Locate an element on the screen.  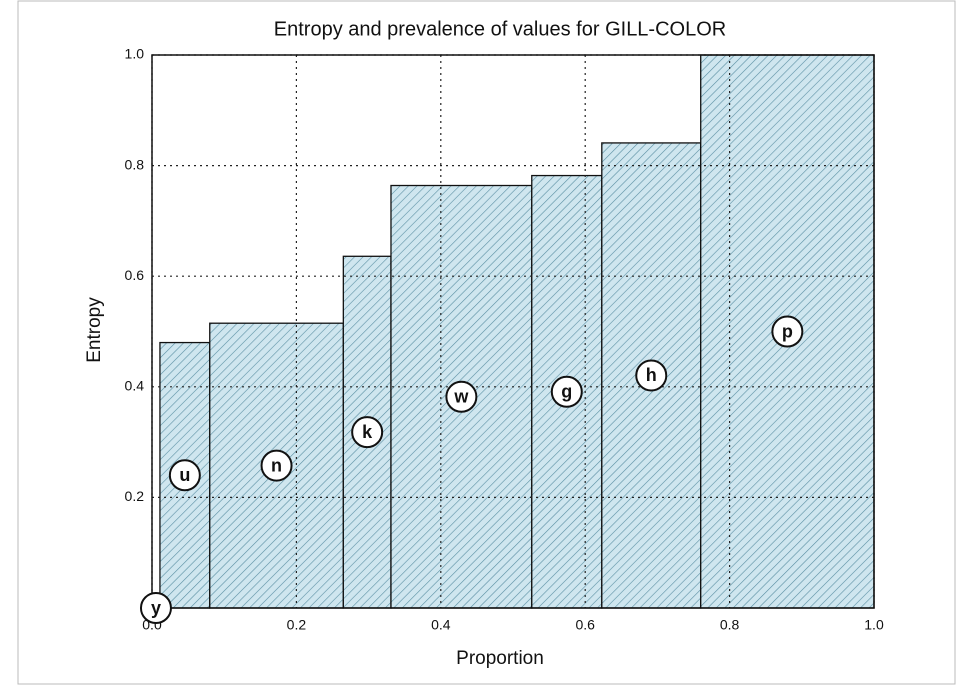
x-tick-label: 0.4 is located at coordinates (441, 625).